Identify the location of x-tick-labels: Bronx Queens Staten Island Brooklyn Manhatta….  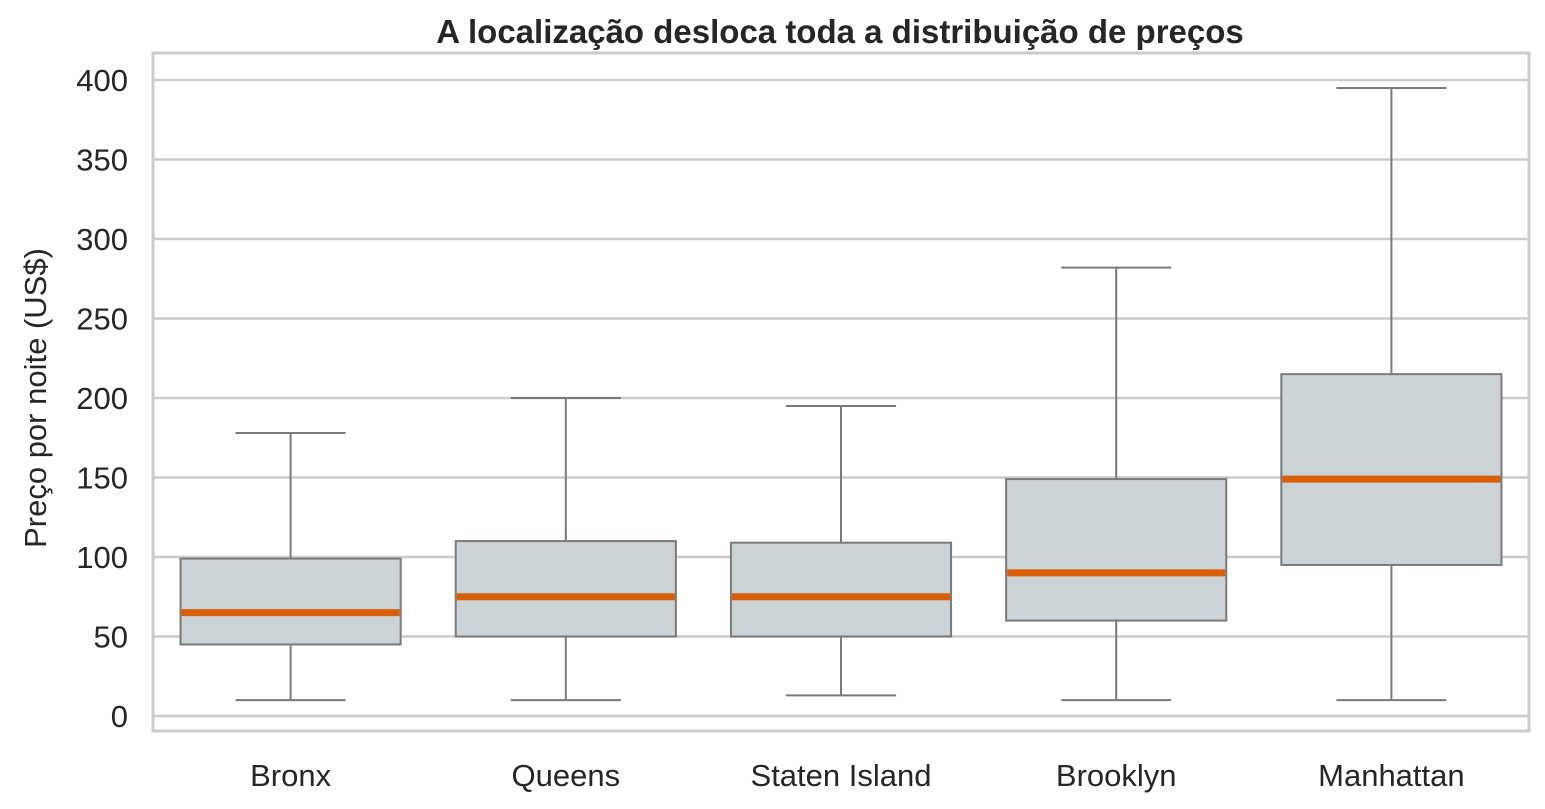
(857, 775).